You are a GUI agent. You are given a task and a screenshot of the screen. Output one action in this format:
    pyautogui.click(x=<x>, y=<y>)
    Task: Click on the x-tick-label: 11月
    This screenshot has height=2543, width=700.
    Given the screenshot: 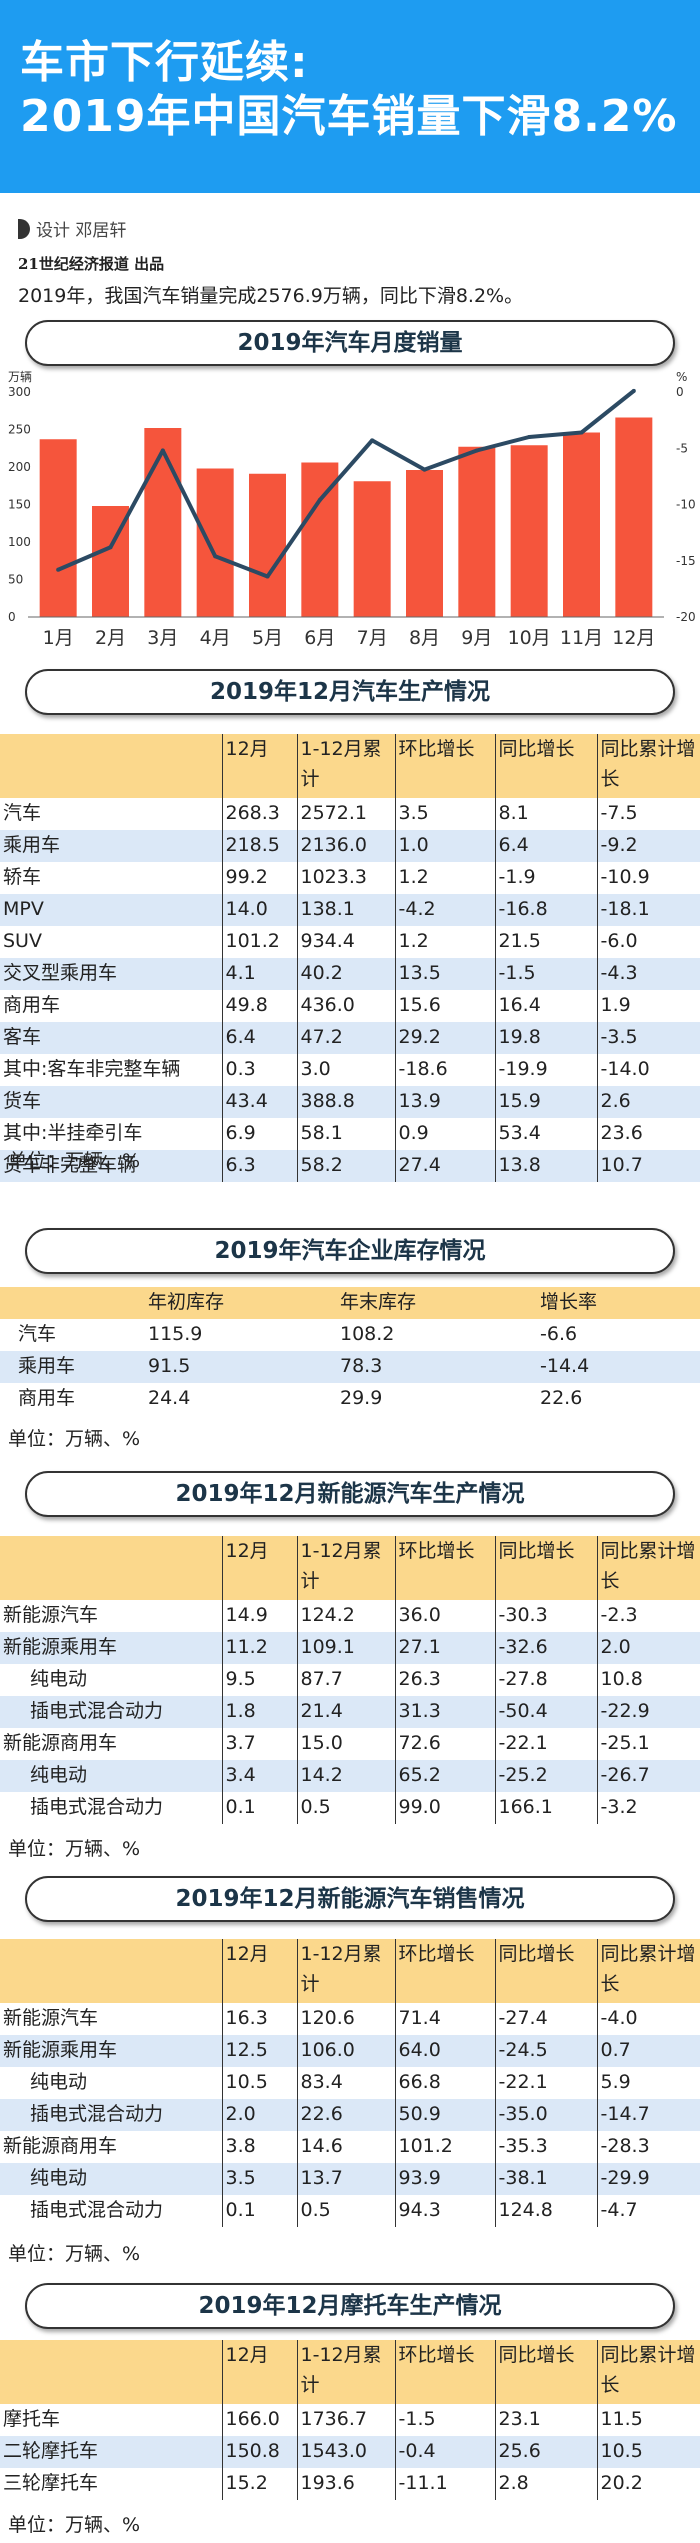 What is the action you would take?
    pyautogui.click(x=581, y=638)
    